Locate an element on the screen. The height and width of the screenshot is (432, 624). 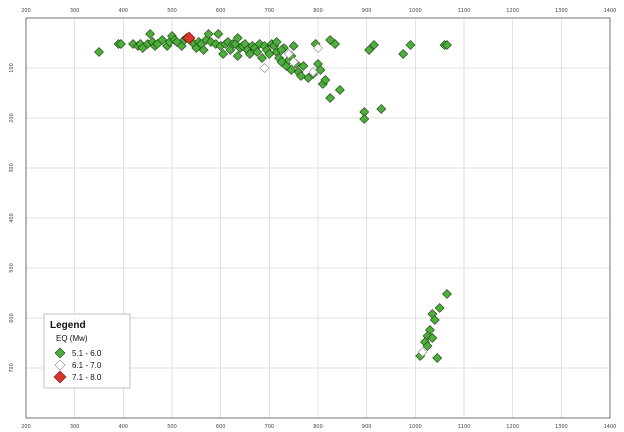
x-tick-label-bottom: 200 is located at coordinates (26, 427).